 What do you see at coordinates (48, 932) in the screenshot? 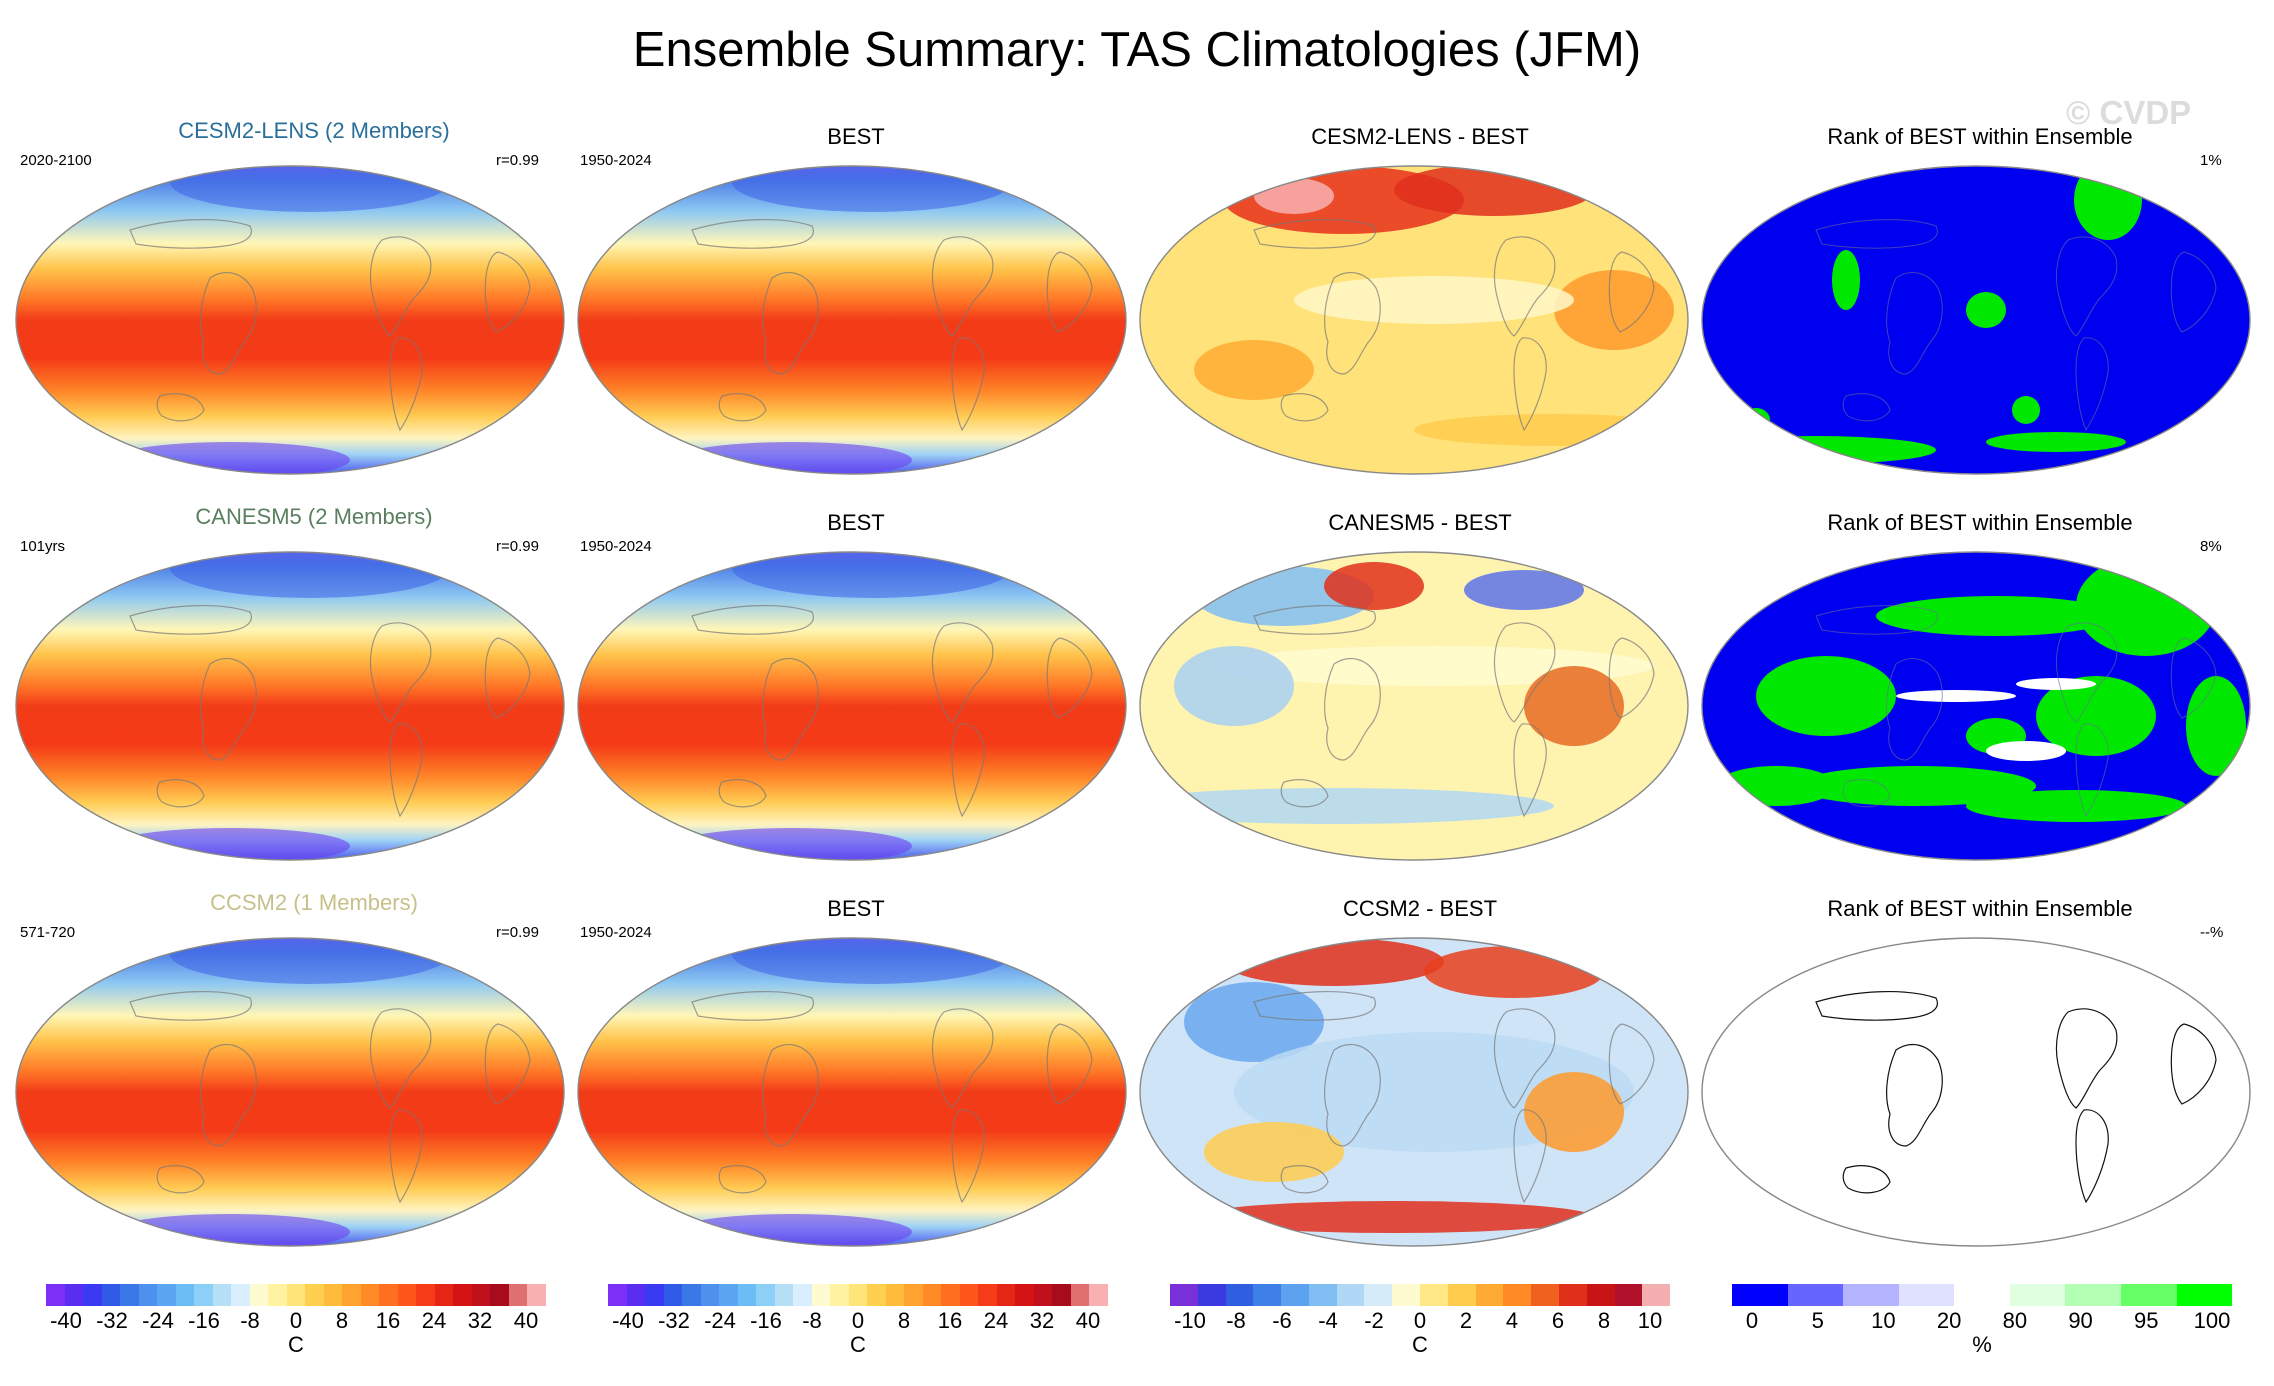
I see `row3-model-period: 571-720` at bounding box center [48, 932].